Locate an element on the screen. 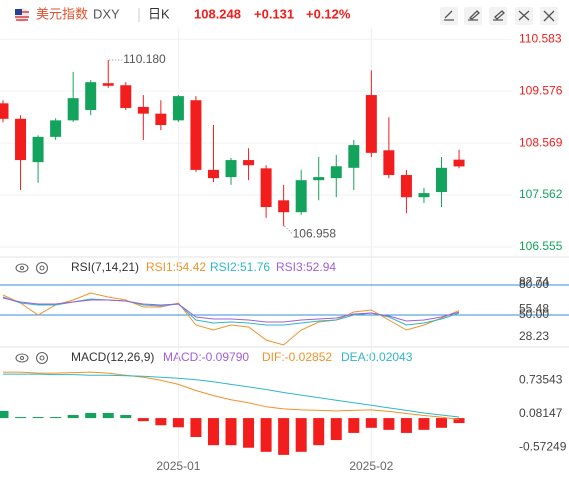  y-tick-label: 28.23 is located at coordinates (534, 336).